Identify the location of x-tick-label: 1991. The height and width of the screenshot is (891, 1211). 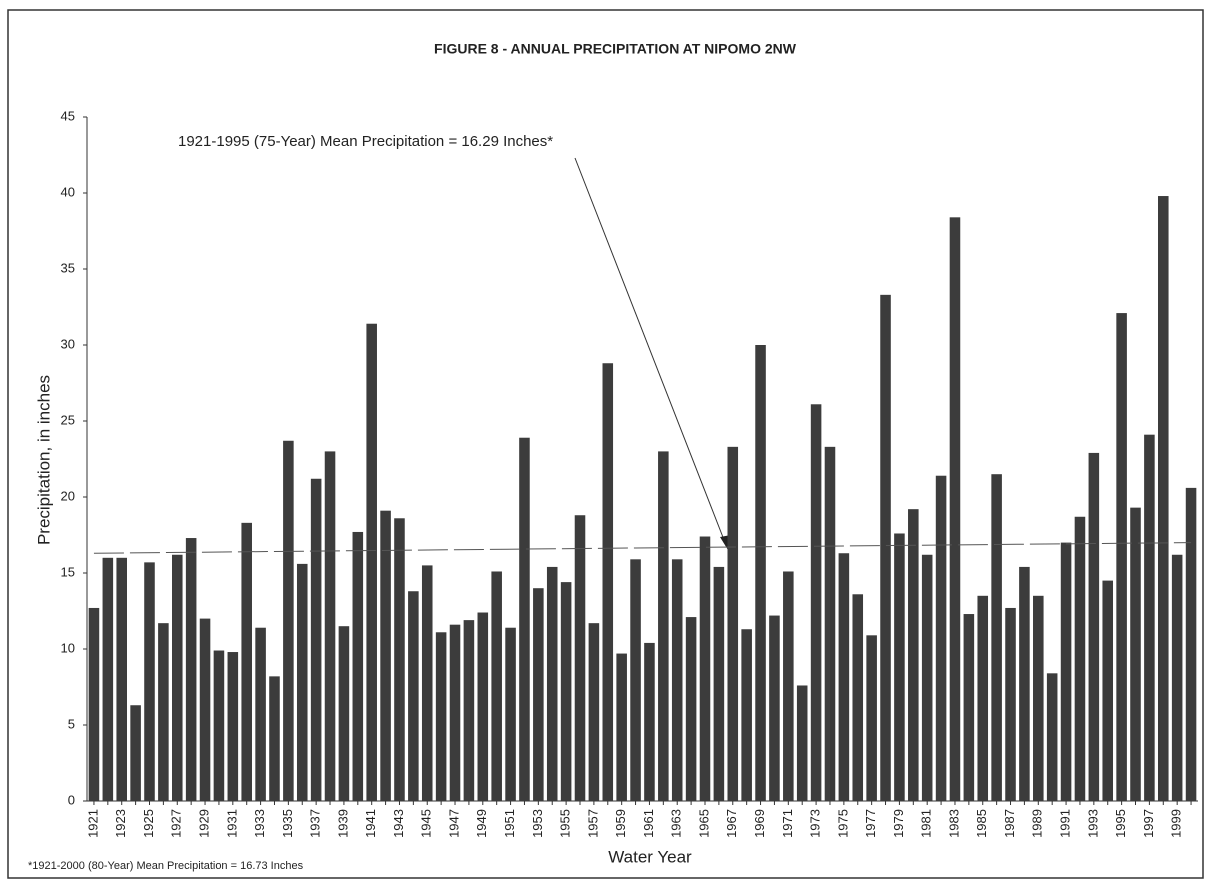
(1065, 823).